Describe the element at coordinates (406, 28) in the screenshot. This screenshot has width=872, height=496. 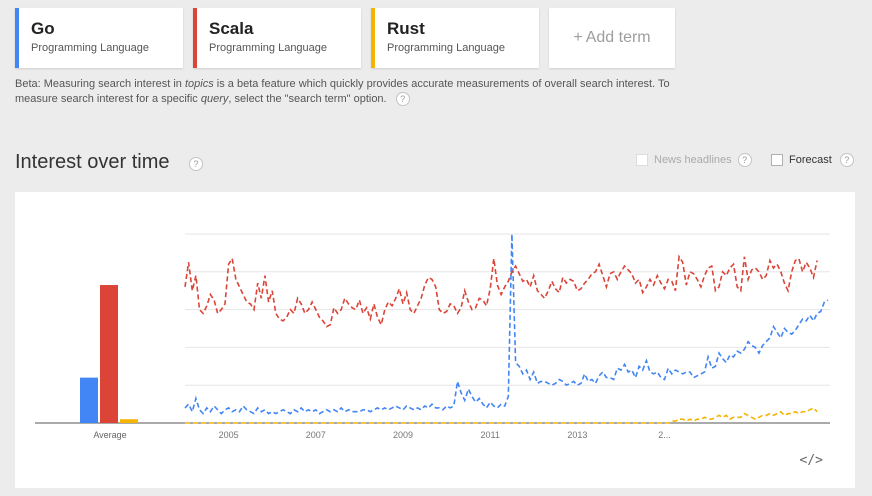
I see `term-name: Rust` at that location.